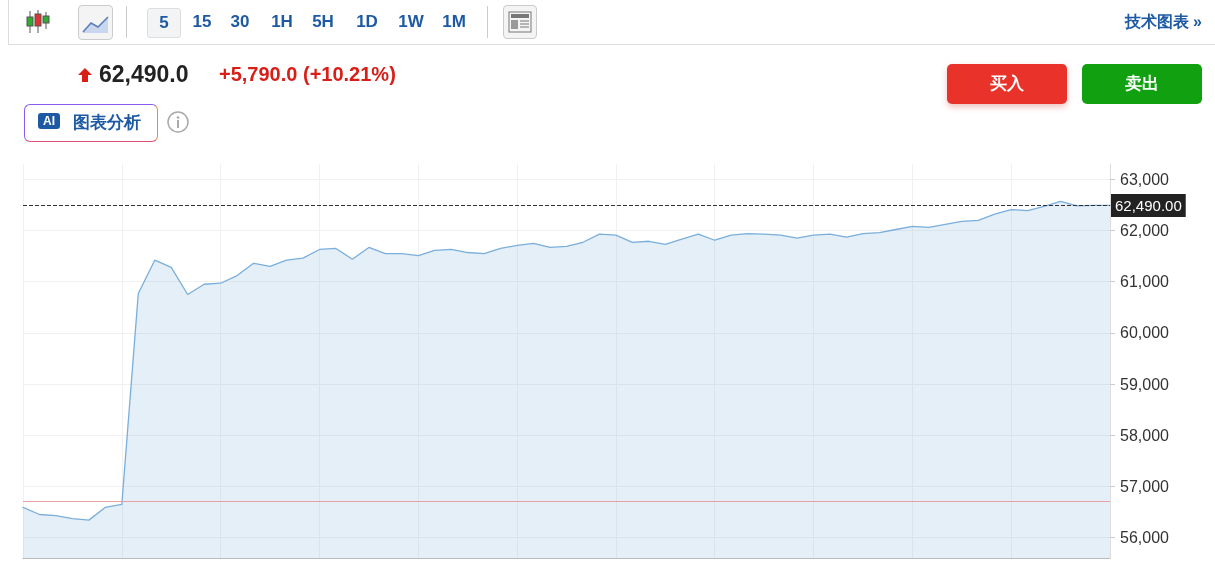 This screenshot has height=568, width=1215. Describe the element at coordinates (411, 22) in the screenshot. I see `text: 1W` at that location.